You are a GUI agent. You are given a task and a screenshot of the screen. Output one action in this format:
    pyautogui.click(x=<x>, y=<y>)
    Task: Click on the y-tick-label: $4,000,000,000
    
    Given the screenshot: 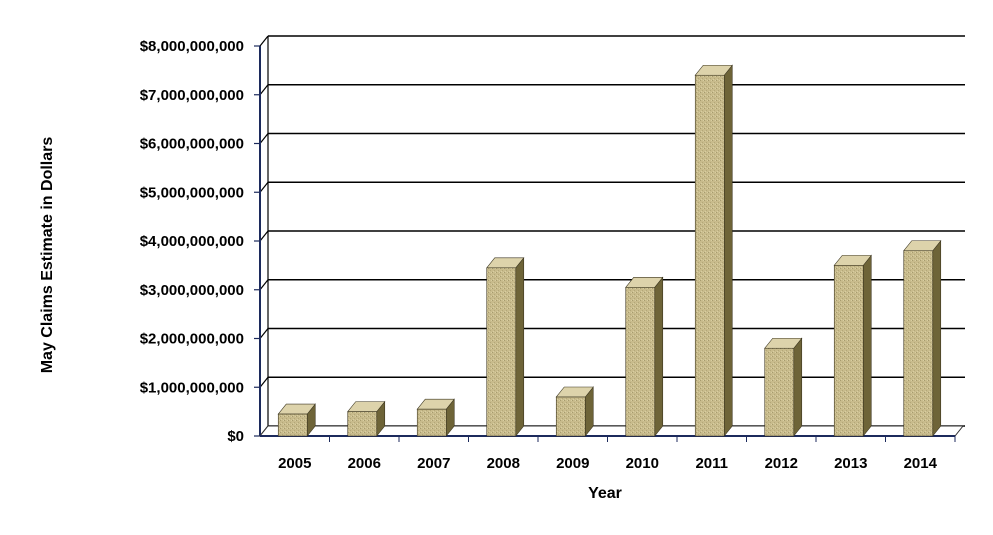 What is the action you would take?
    pyautogui.click(x=192, y=241)
    